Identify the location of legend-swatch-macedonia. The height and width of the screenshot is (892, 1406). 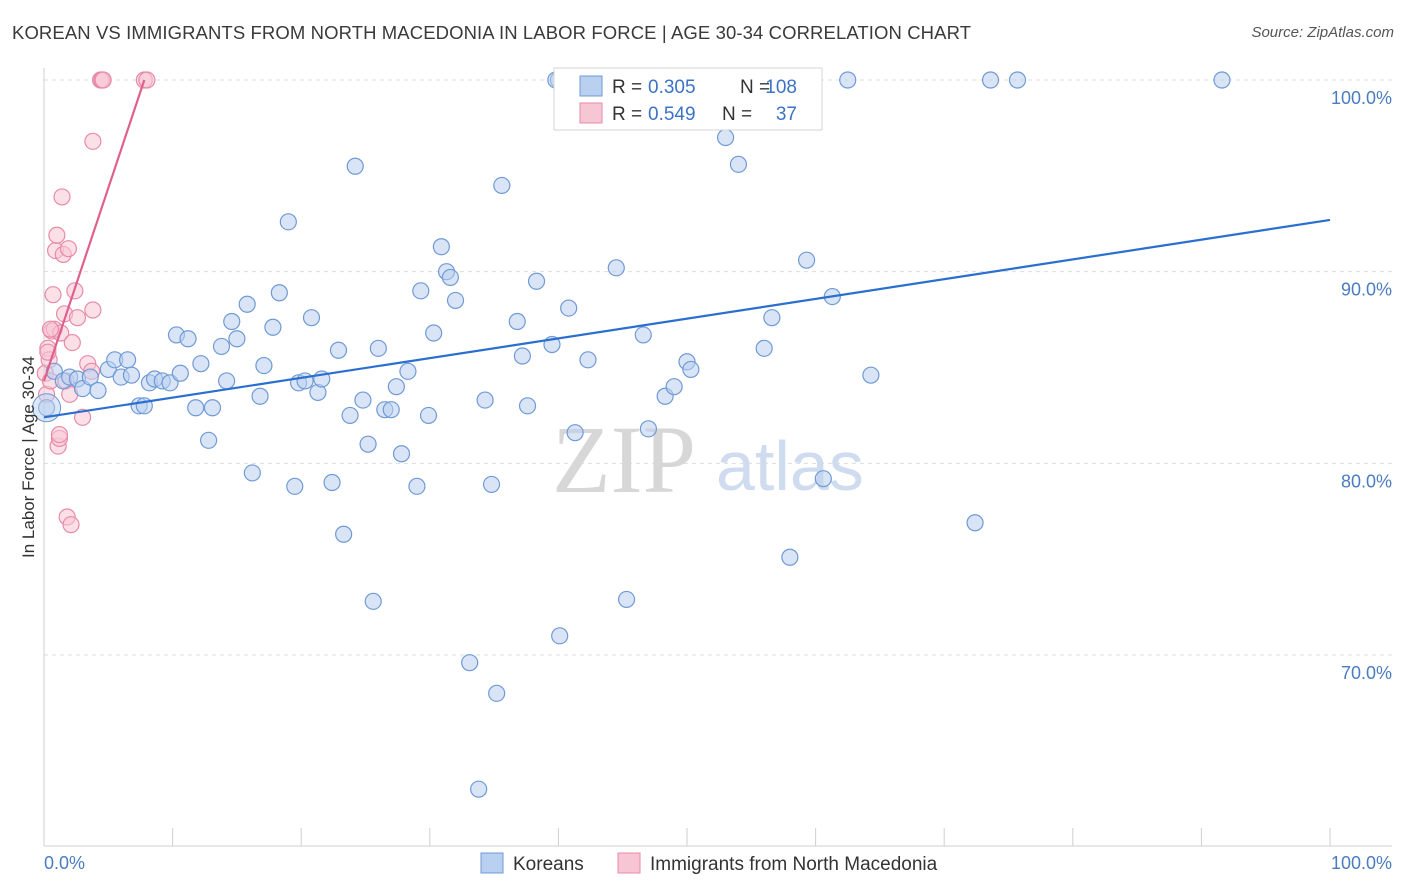
(629, 863).